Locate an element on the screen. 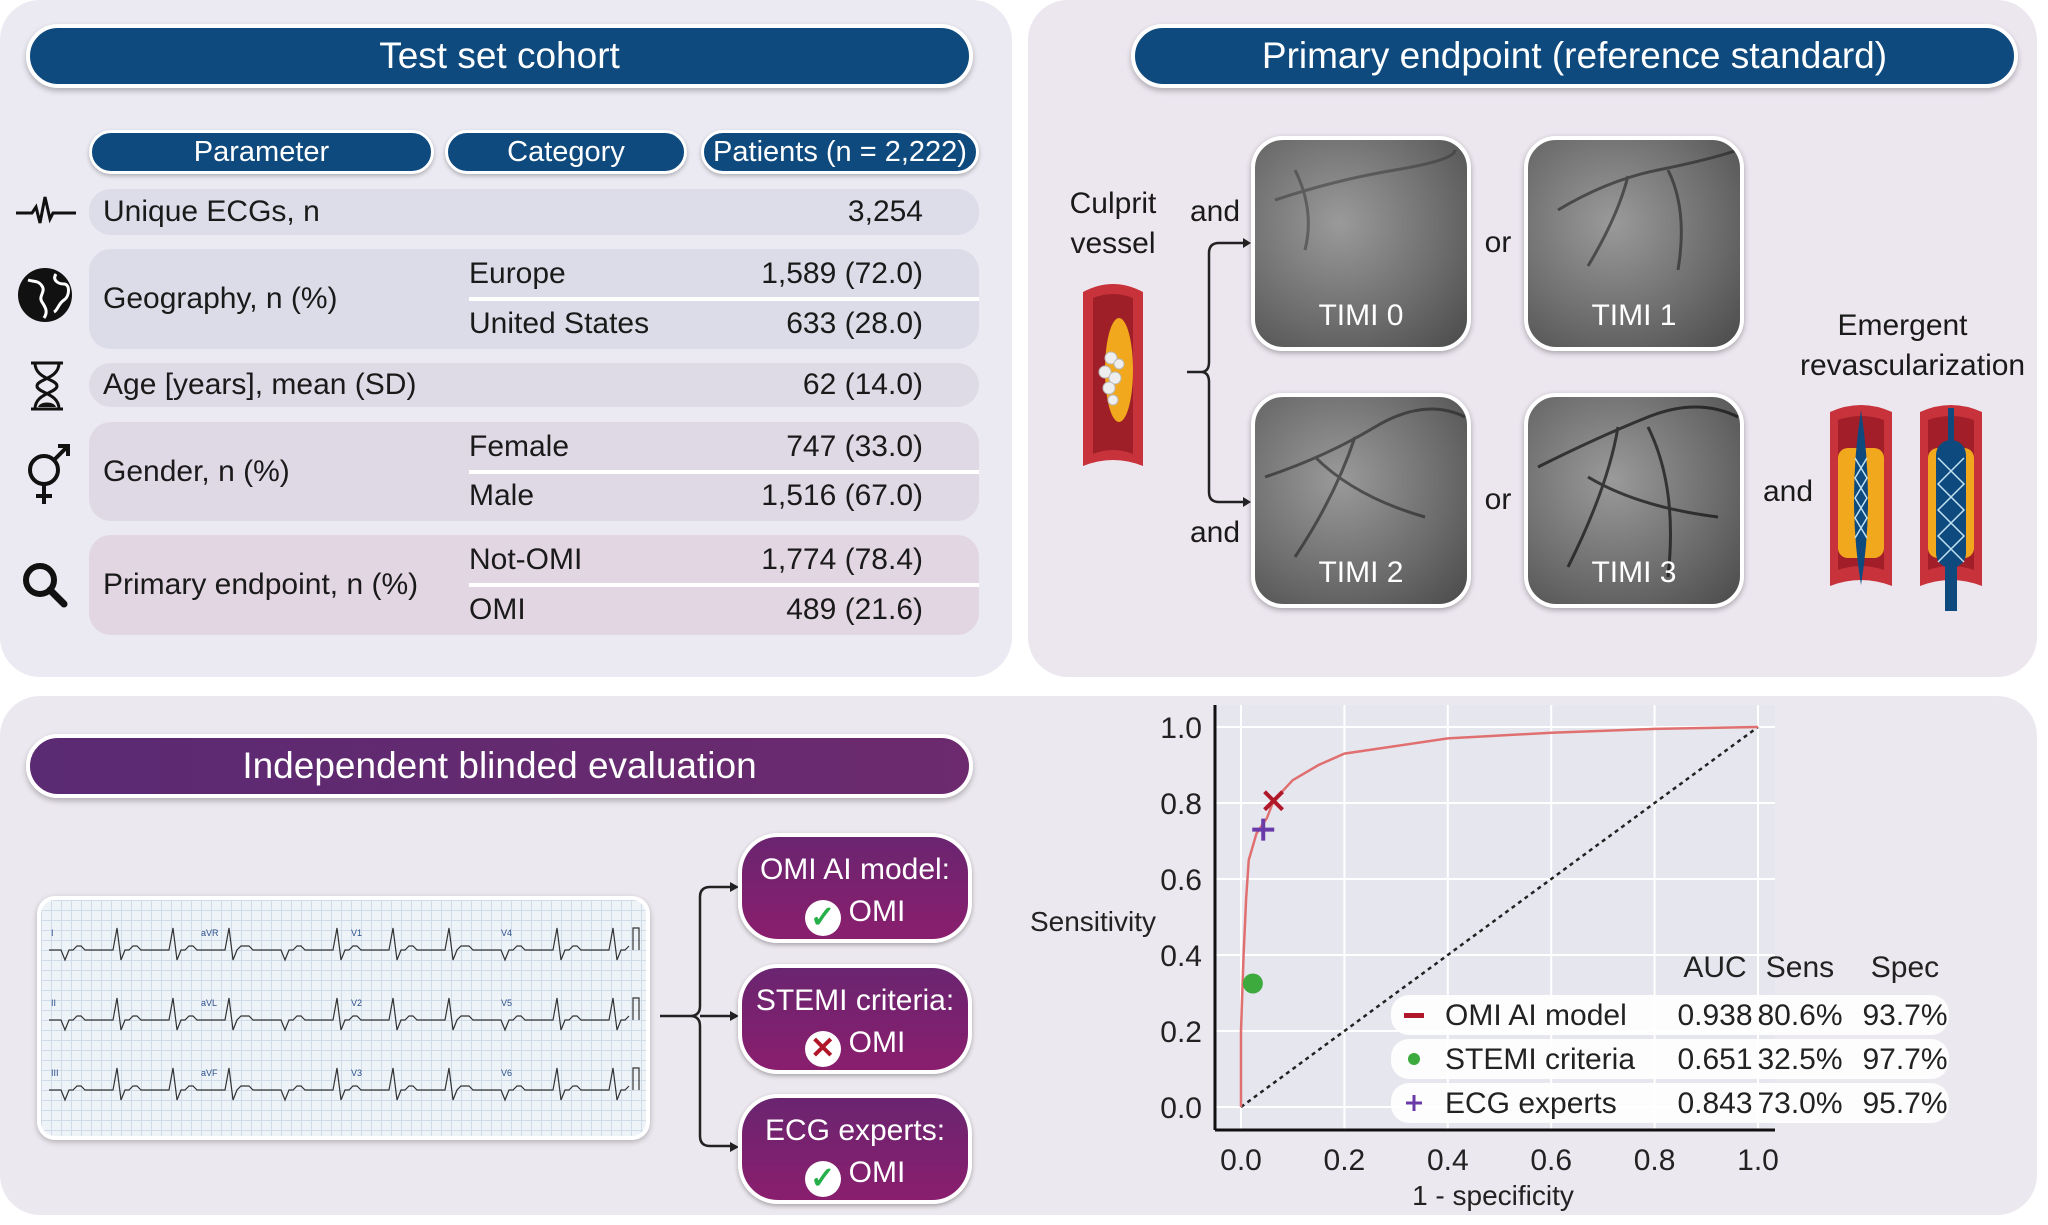  legend-value: 95.7% is located at coordinates (1904, 1103).